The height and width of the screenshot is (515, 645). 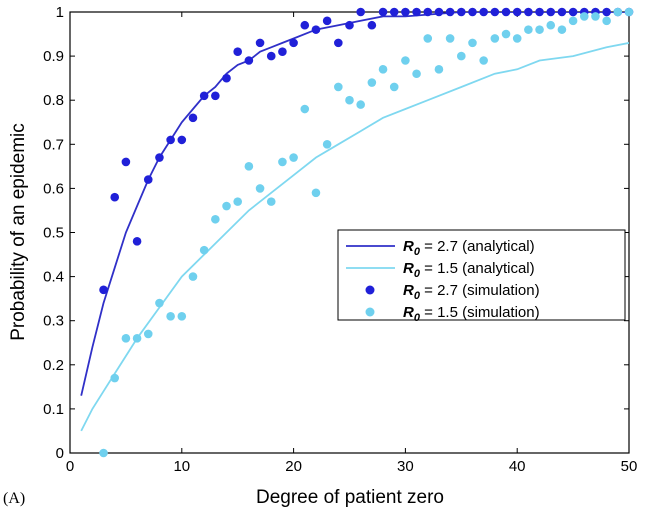 I want to click on y-axis-label: Probability of an epidemic, so click(x=18, y=232).